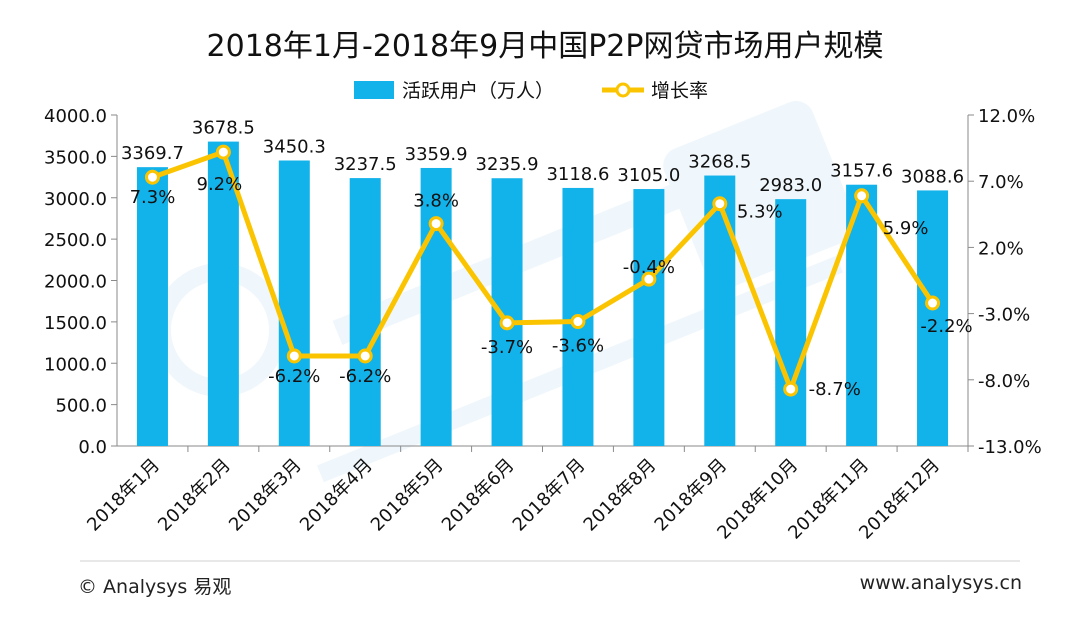 The width and height of the screenshot is (1080, 619). I want to click on chart-title: 2018年1月-2018年9月中国P2P网贷市场用户规模, so click(545, 46).